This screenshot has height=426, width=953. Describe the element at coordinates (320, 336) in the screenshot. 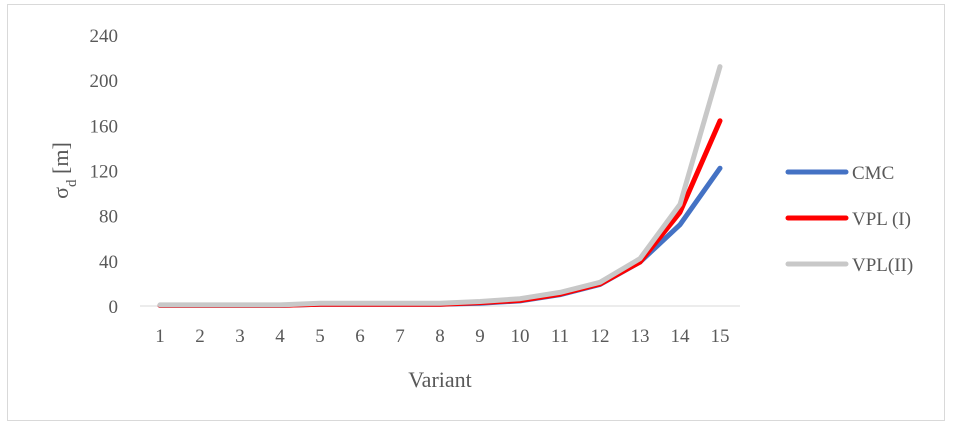

I see `x-tick-label: 5` at that location.